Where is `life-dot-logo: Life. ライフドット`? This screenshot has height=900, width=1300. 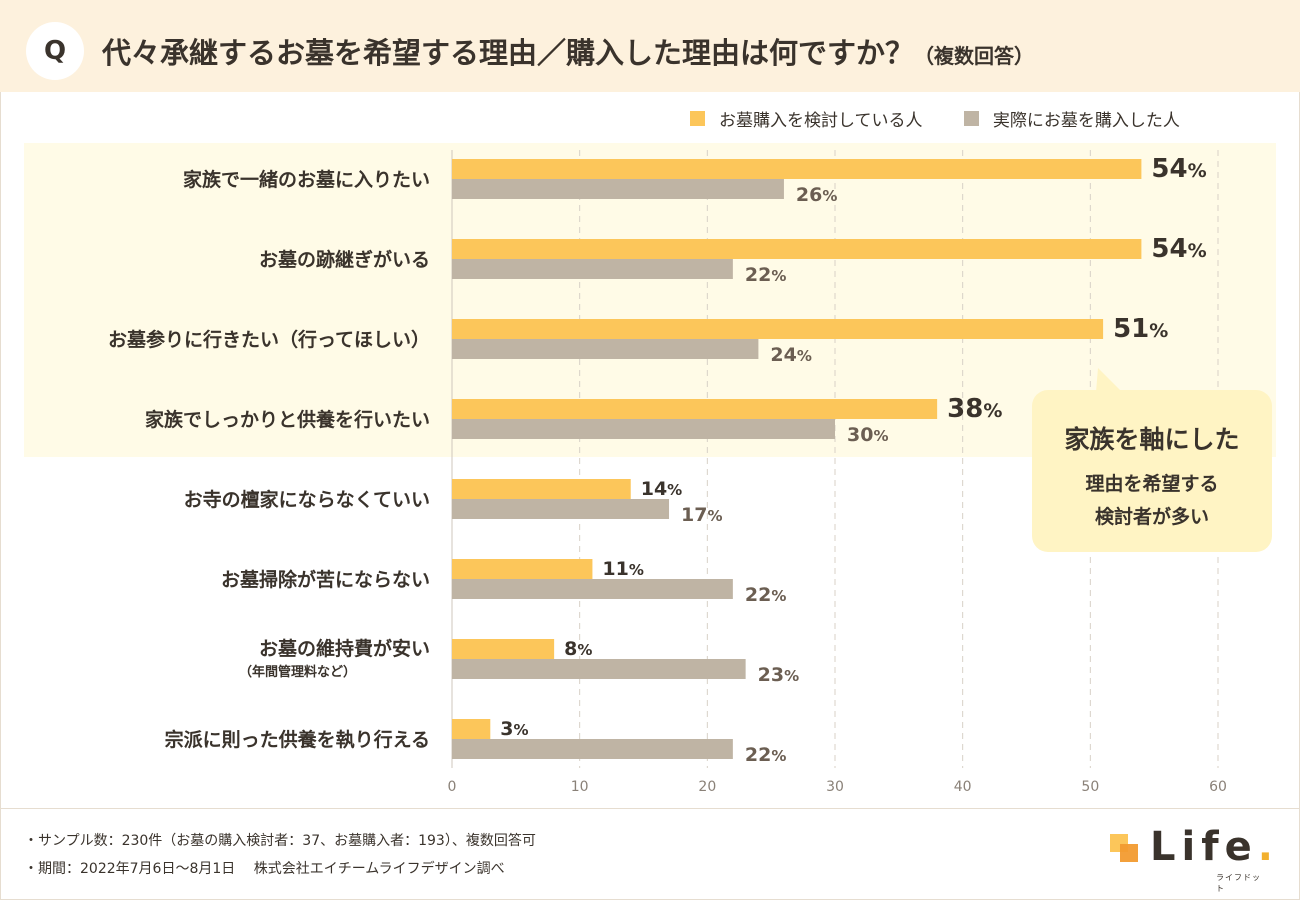
life-dot-logo: Life. ライフドット is located at coordinates (1190, 858).